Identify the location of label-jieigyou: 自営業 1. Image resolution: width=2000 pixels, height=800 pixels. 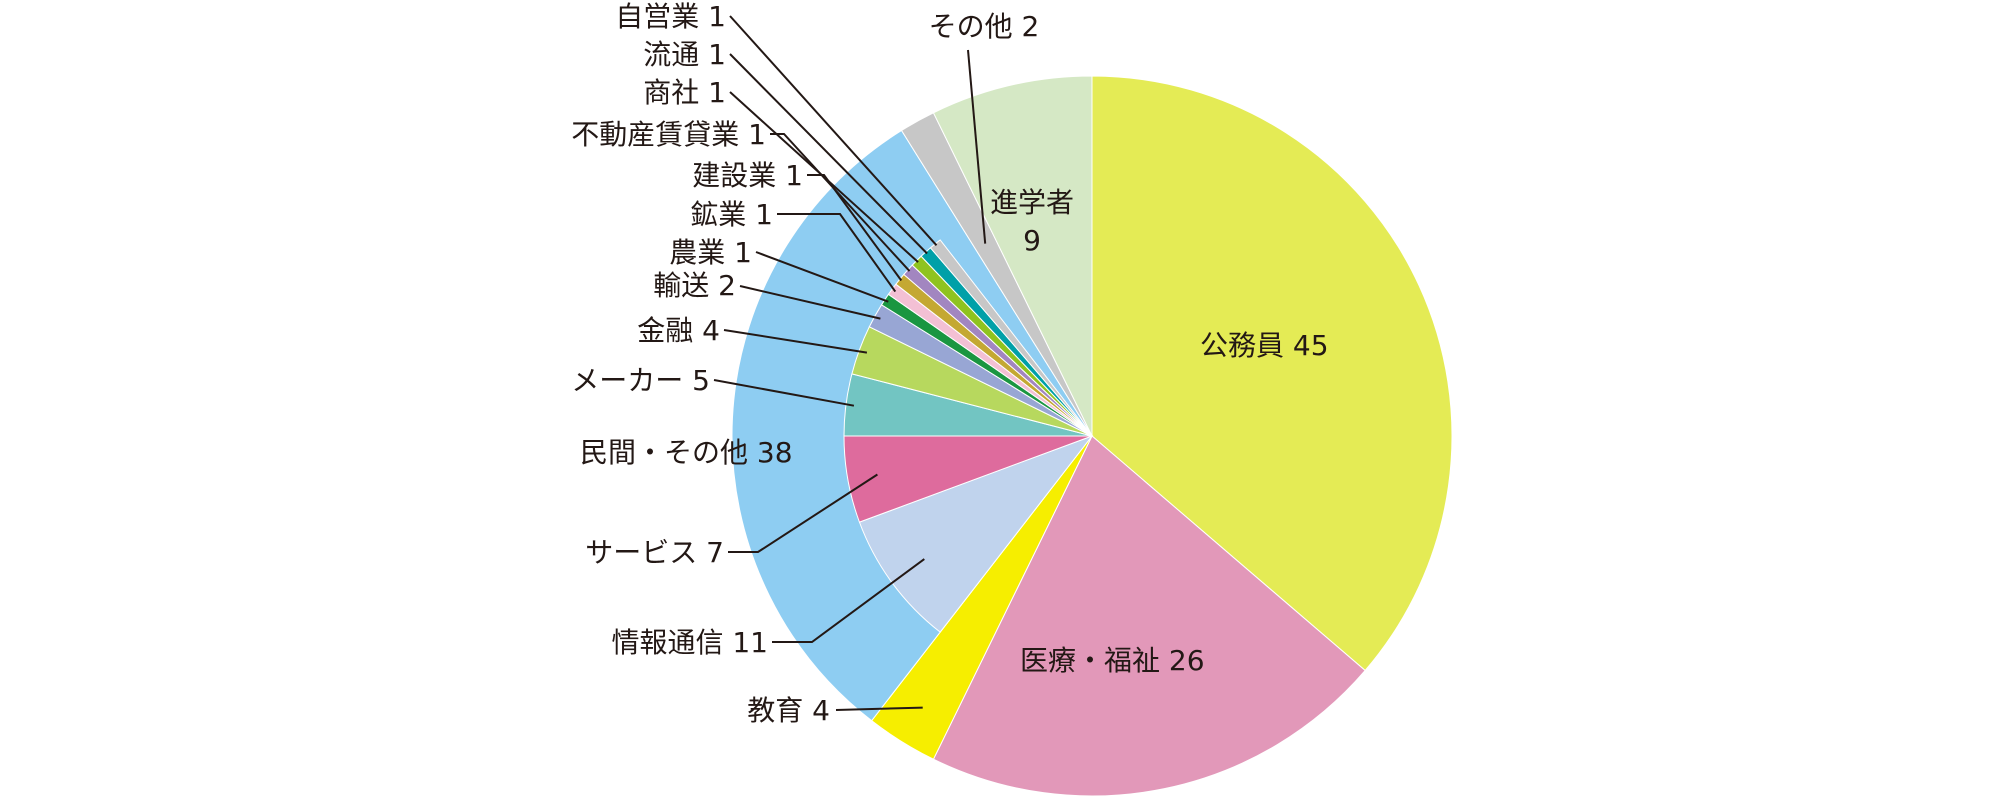
(670, 16).